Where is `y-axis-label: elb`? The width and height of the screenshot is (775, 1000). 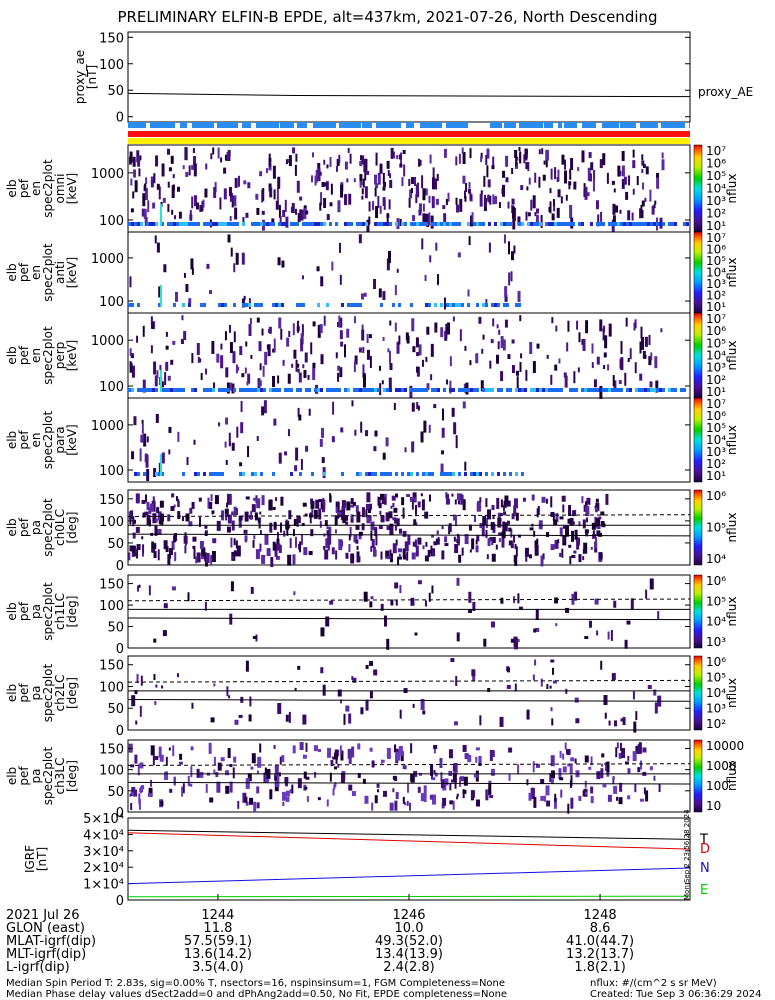 y-axis-label: elb is located at coordinates (12, 355).